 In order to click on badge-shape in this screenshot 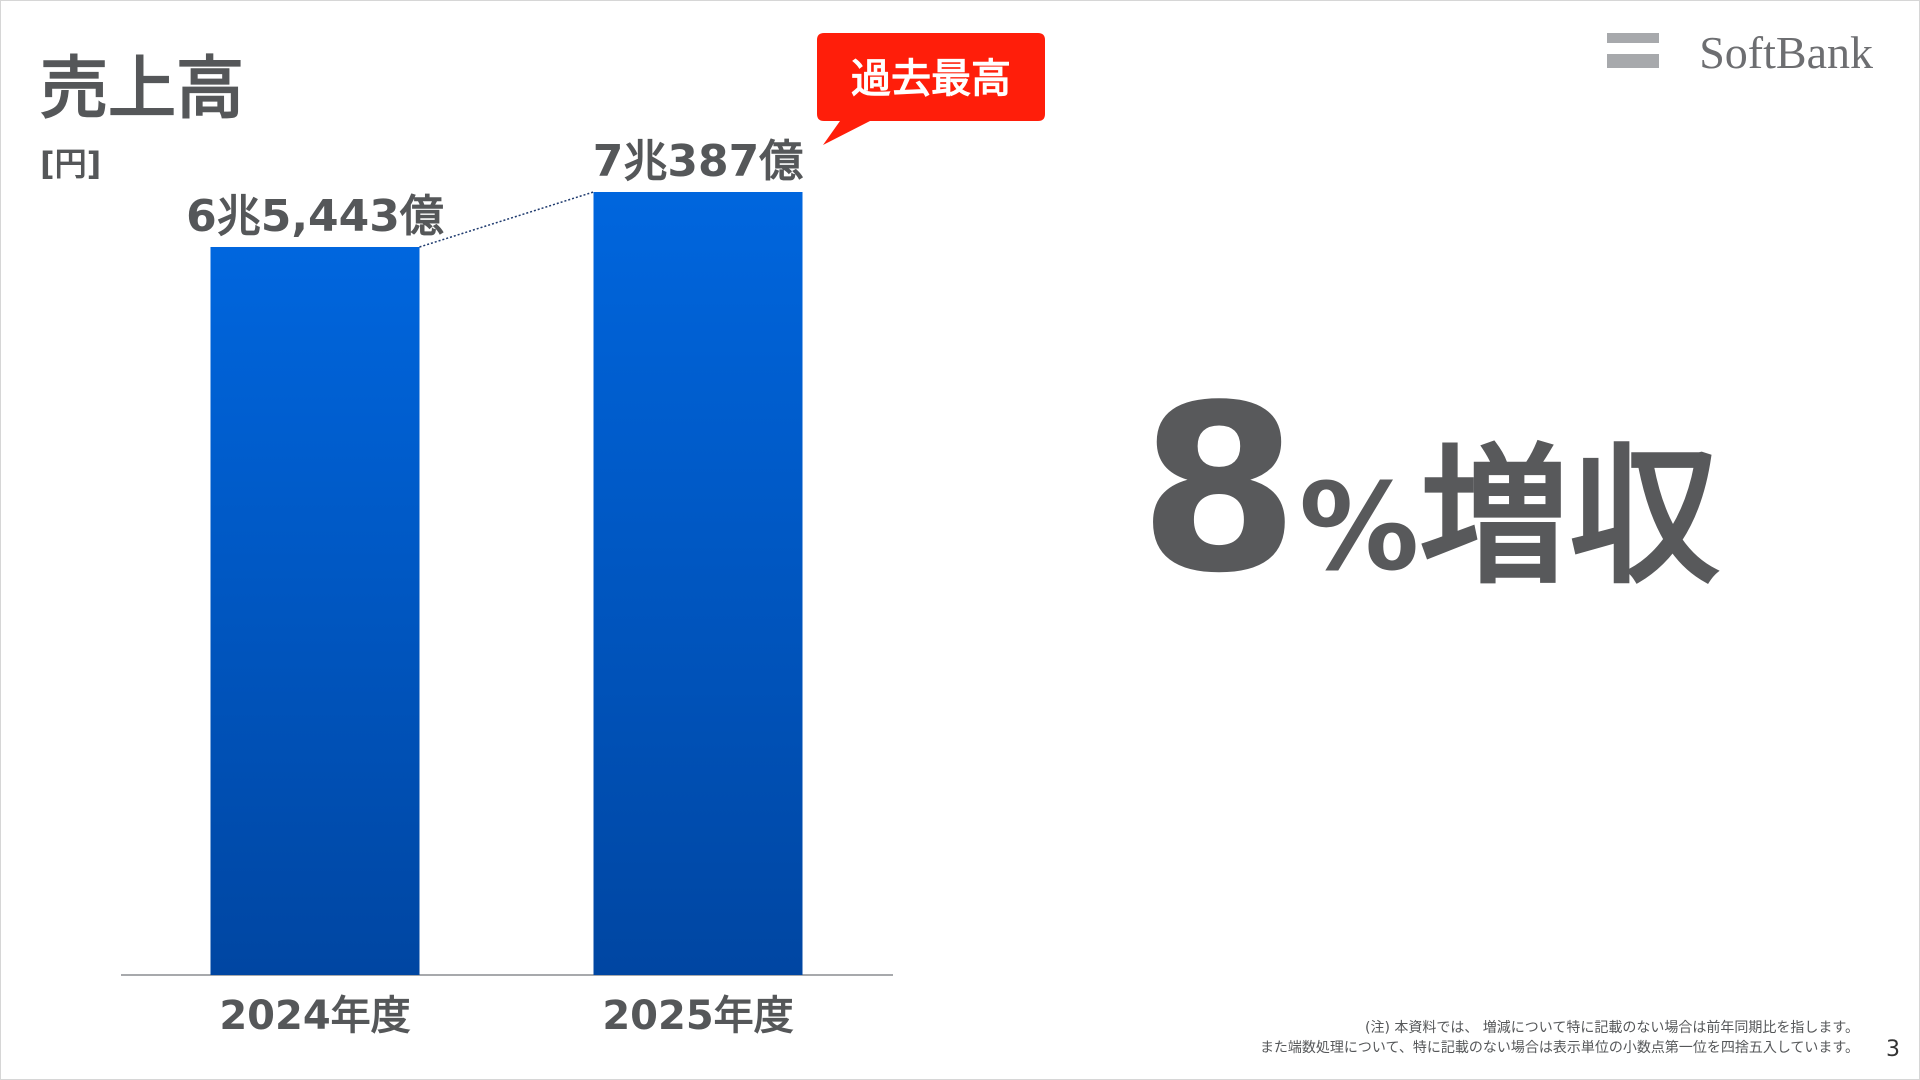, I will do `click(931, 89)`.